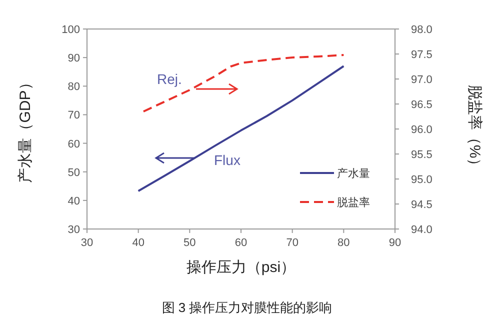 Image resolution: width=494 pixels, height=325 pixels. Describe the element at coordinates (74, 172) in the screenshot. I see `y-tick-label: 50` at that location.